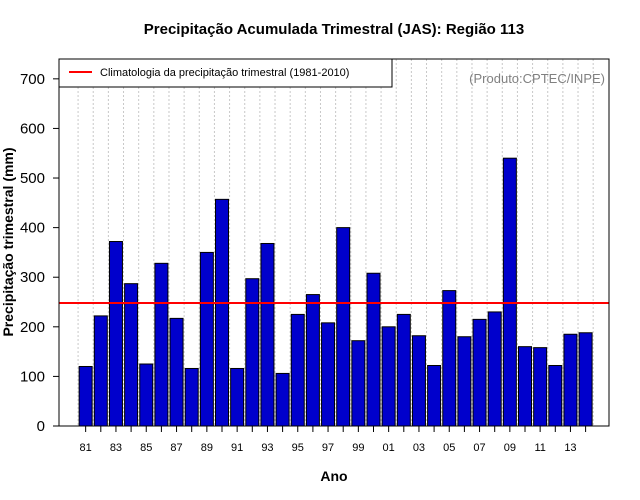 Image resolution: width=640 pixels, height=500 pixels. What do you see at coordinates (116, 448) in the screenshot?
I see `x-tick-label: 83` at bounding box center [116, 448].